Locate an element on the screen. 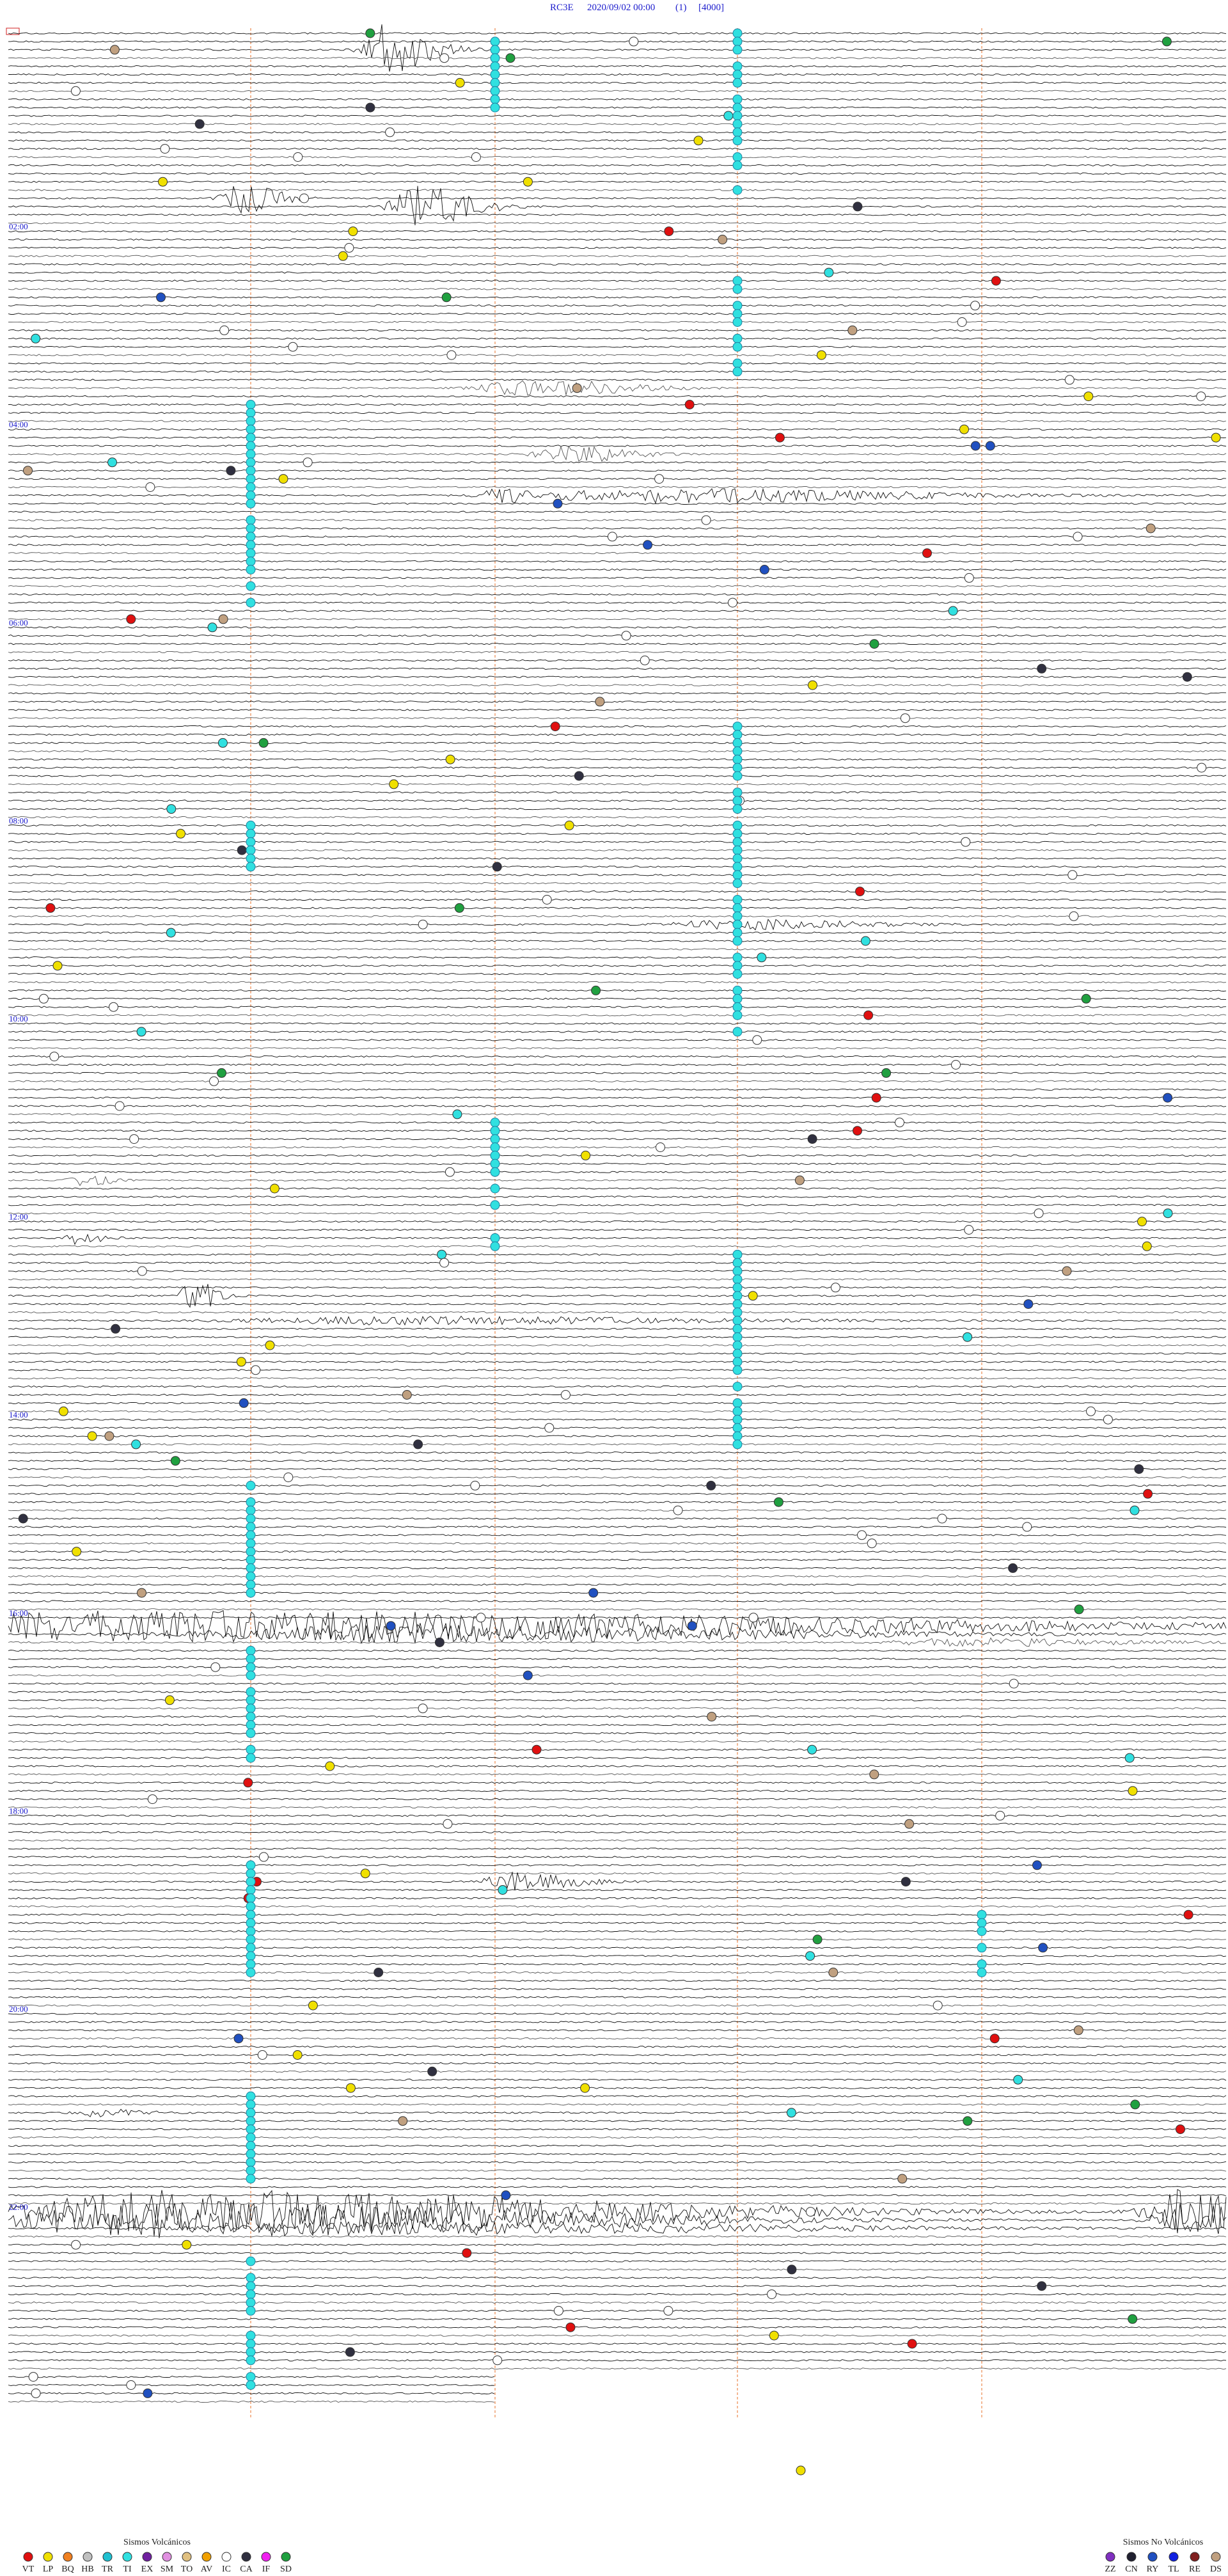  legend-label: CN is located at coordinates (1131, 2569).